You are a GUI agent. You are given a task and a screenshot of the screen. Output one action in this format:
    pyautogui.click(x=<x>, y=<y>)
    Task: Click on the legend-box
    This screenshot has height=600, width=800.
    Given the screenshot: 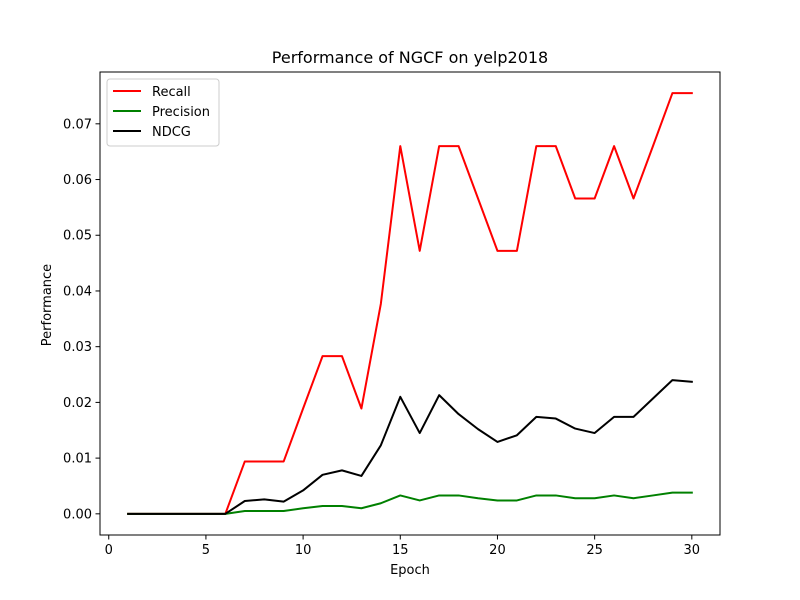 What is the action you would take?
    pyautogui.click(x=163, y=112)
    